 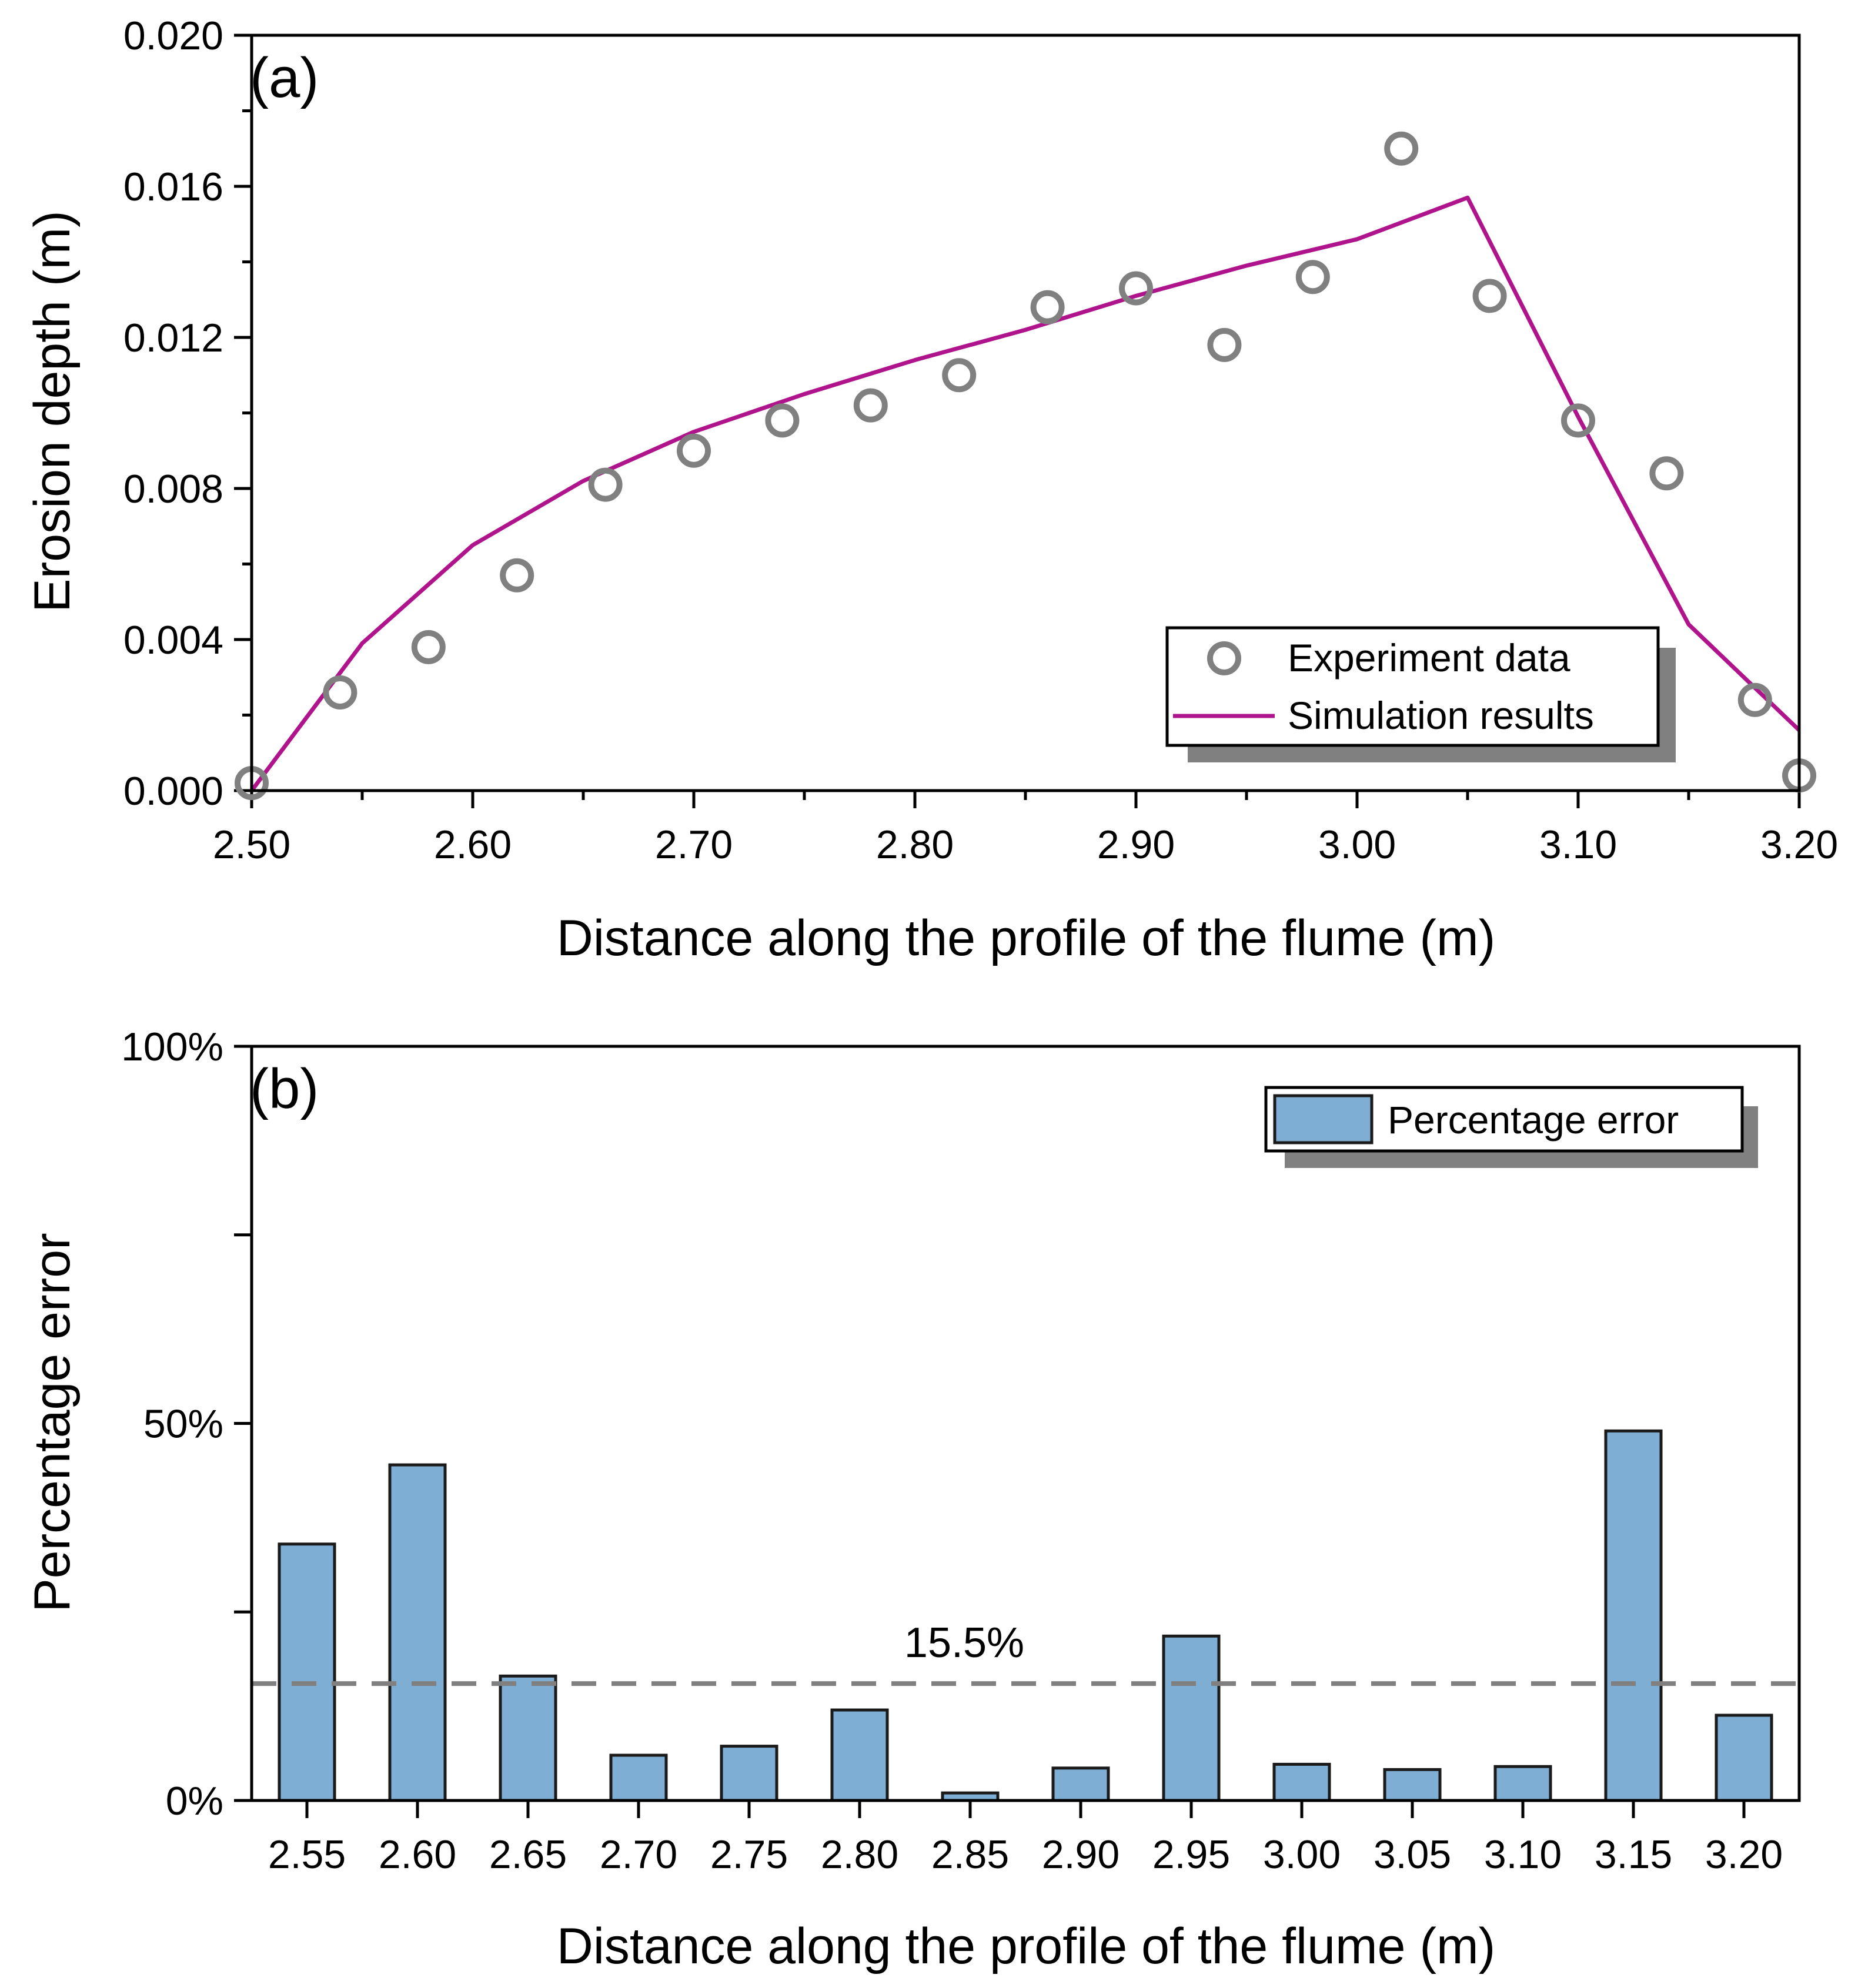 I want to click on panel-a-x-tick-label: 3.20, so click(x=1799, y=844).